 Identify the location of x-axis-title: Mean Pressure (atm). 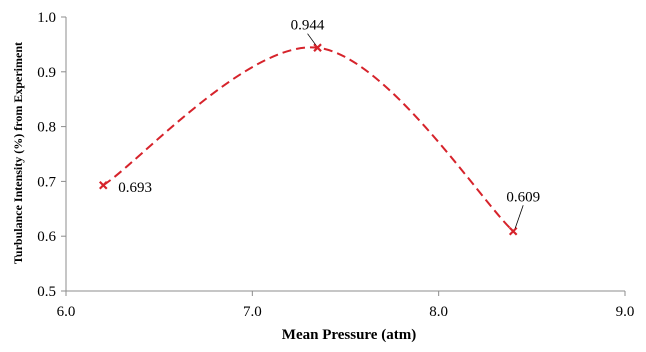
(349, 335).